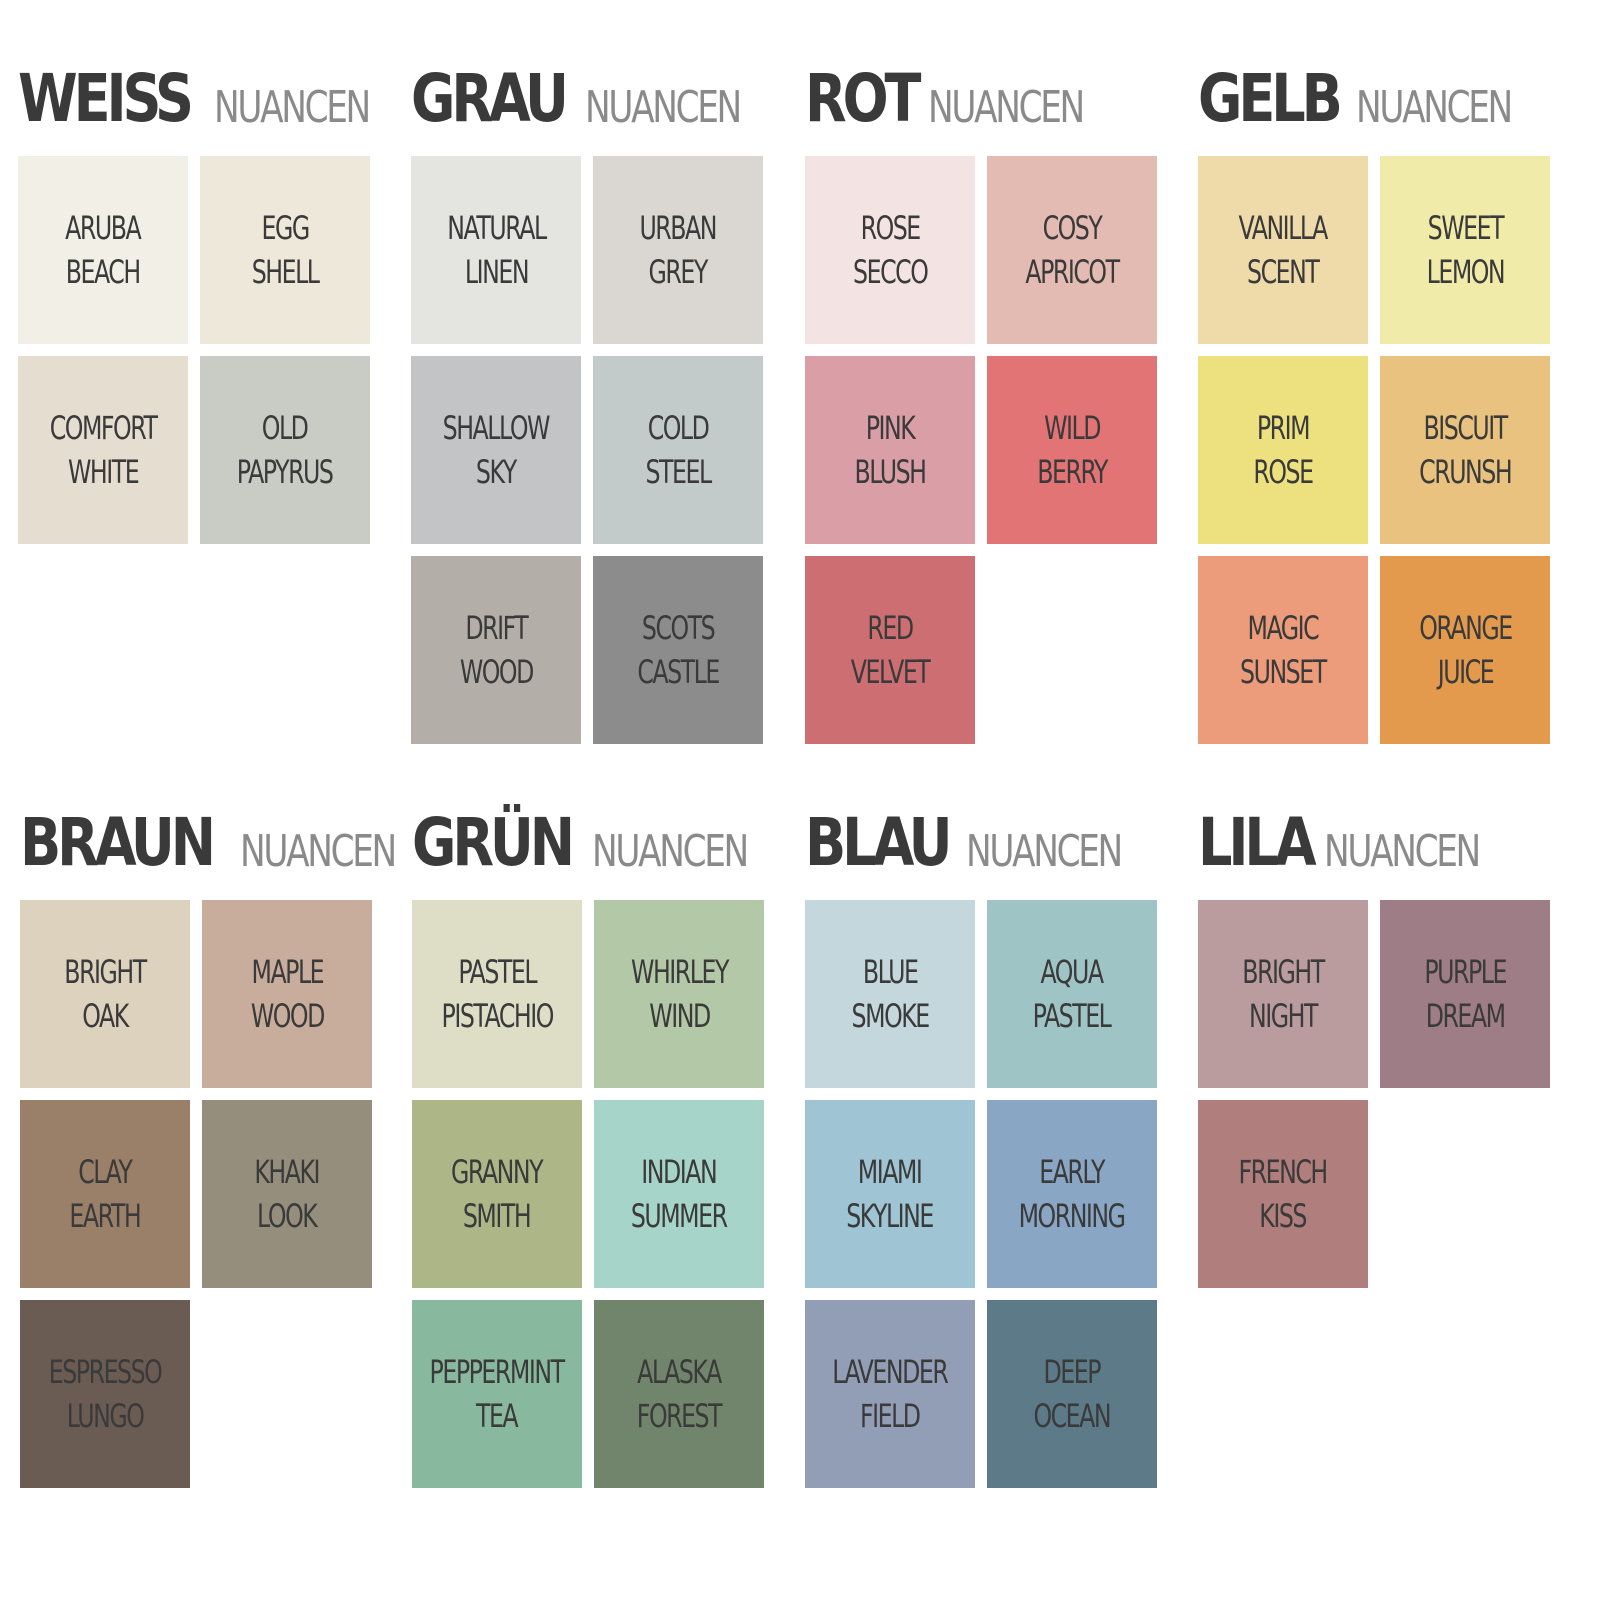 This screenshot has height=1600, width=1600. I want to click on color-swatch: AQUA PASTEL, so click(1072, 994).